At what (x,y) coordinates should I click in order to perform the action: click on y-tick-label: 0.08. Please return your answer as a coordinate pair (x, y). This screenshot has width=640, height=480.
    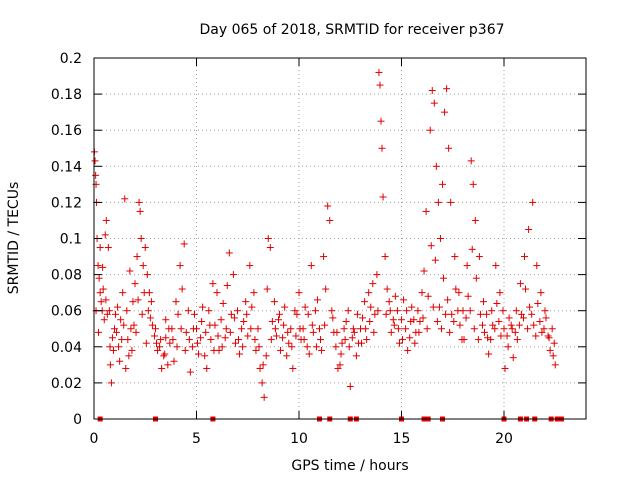
    Looking at the image, I should click on (66, 276).